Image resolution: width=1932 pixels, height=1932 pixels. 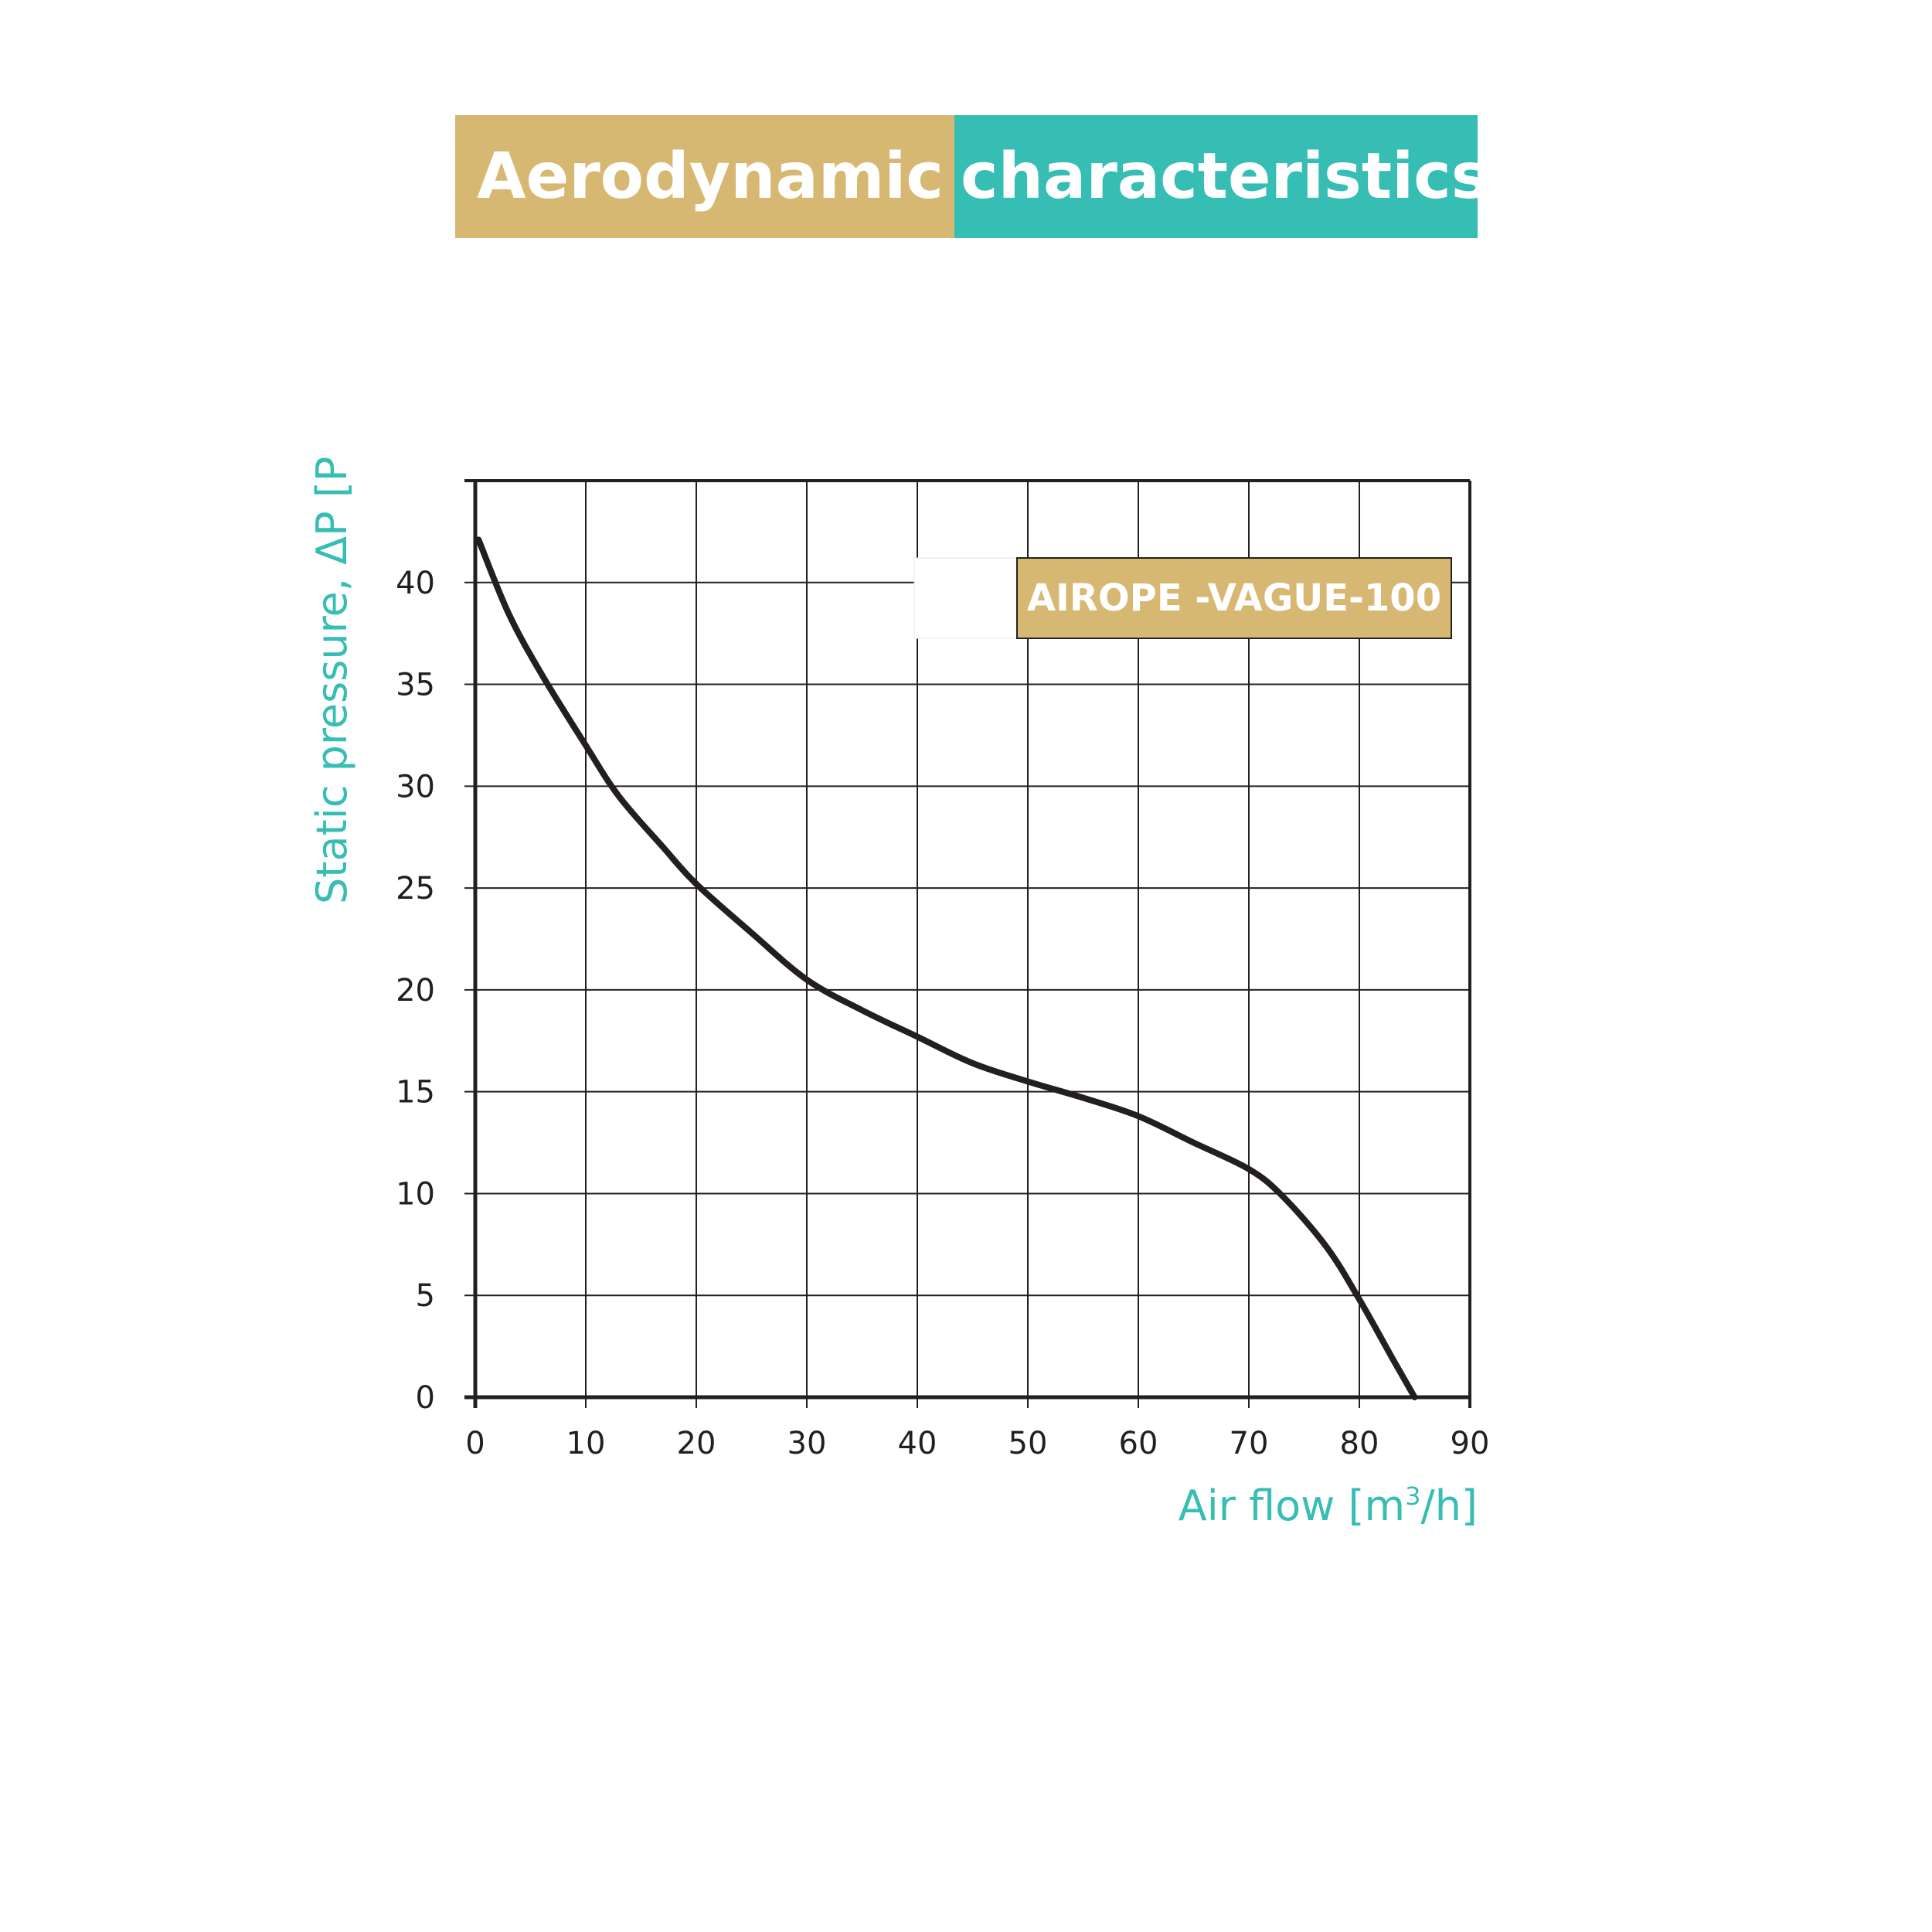 What do you see at coordinates (415, 685) in the screenshot?
I see `y-tick-label-35: 35` at bounding box center [415, 685].